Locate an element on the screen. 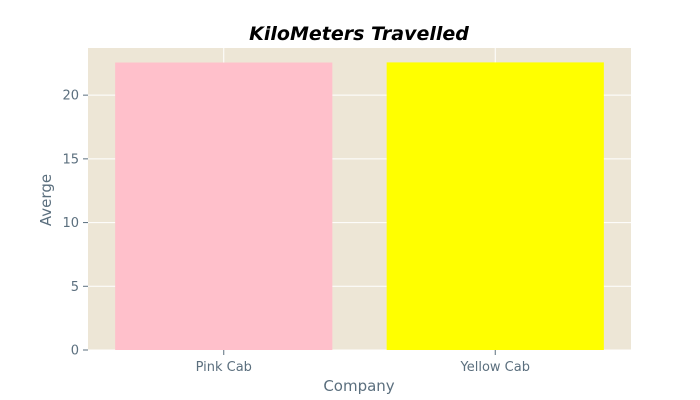 The width and height of the screenshot is (700, 400). chart-title: KiloMeters Travelled is located at coordinates (359, 34).